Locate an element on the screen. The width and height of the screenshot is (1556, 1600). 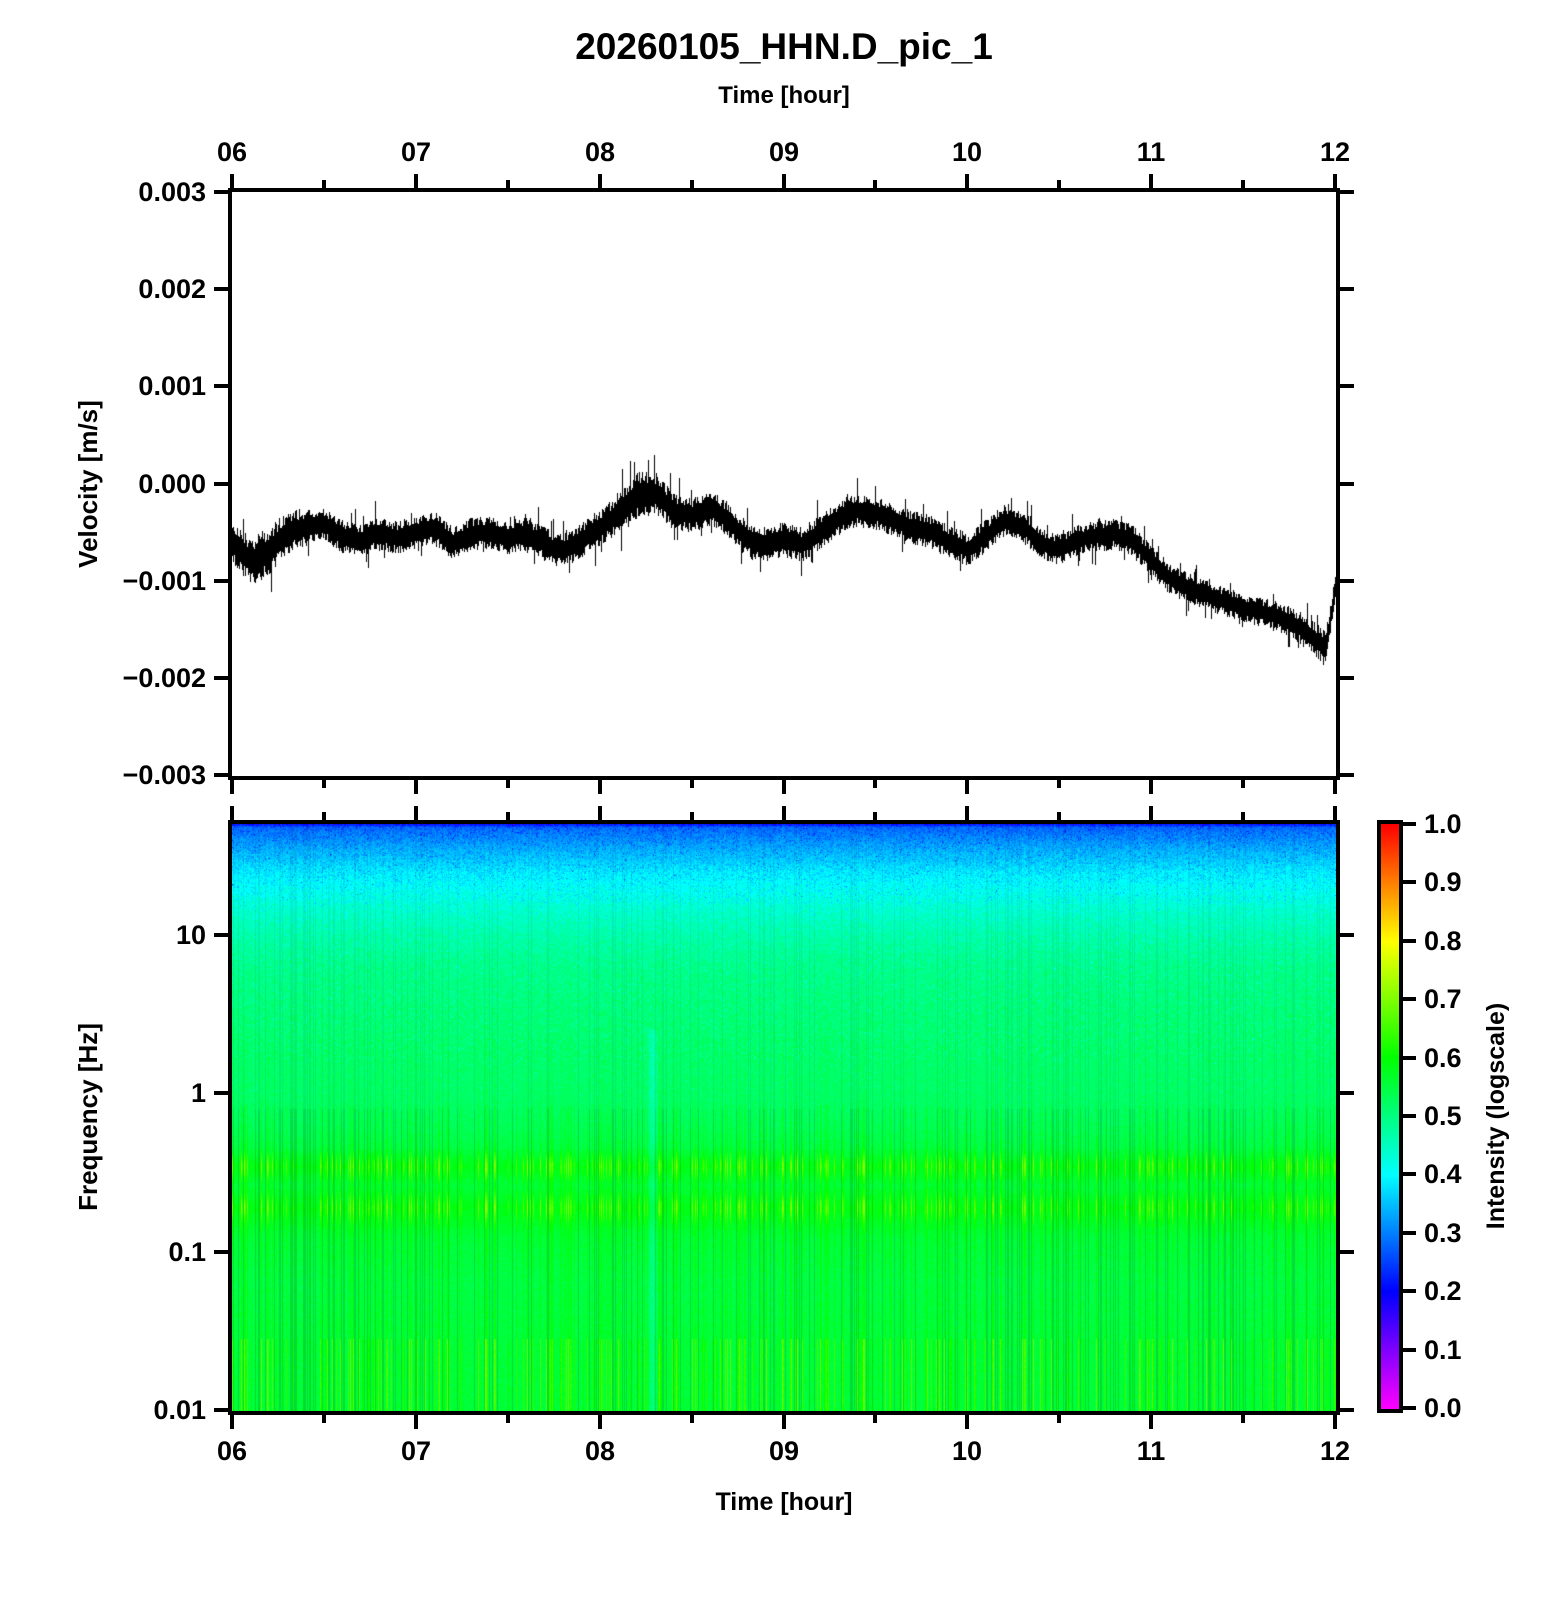
x-tick-label-bottom: 12 is located at coordinates (1335, 1451).